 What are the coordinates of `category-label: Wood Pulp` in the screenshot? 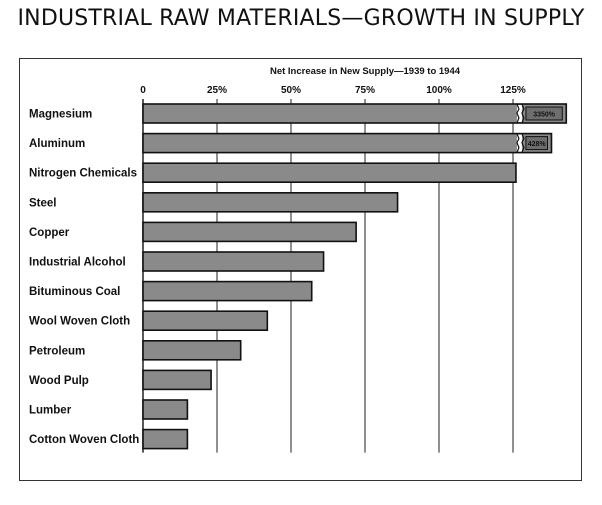 It's located at (59, 381).